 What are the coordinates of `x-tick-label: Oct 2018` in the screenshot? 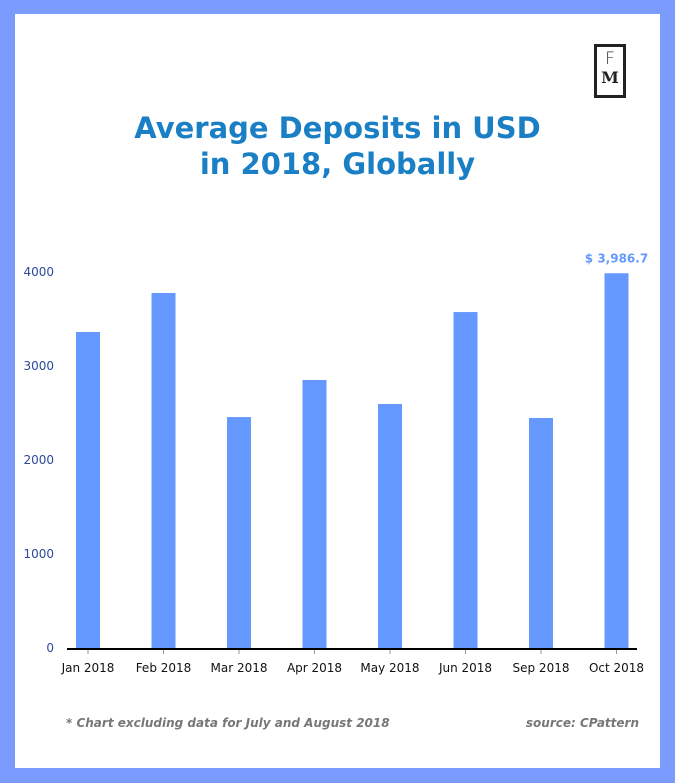 It's located at (616, 668).